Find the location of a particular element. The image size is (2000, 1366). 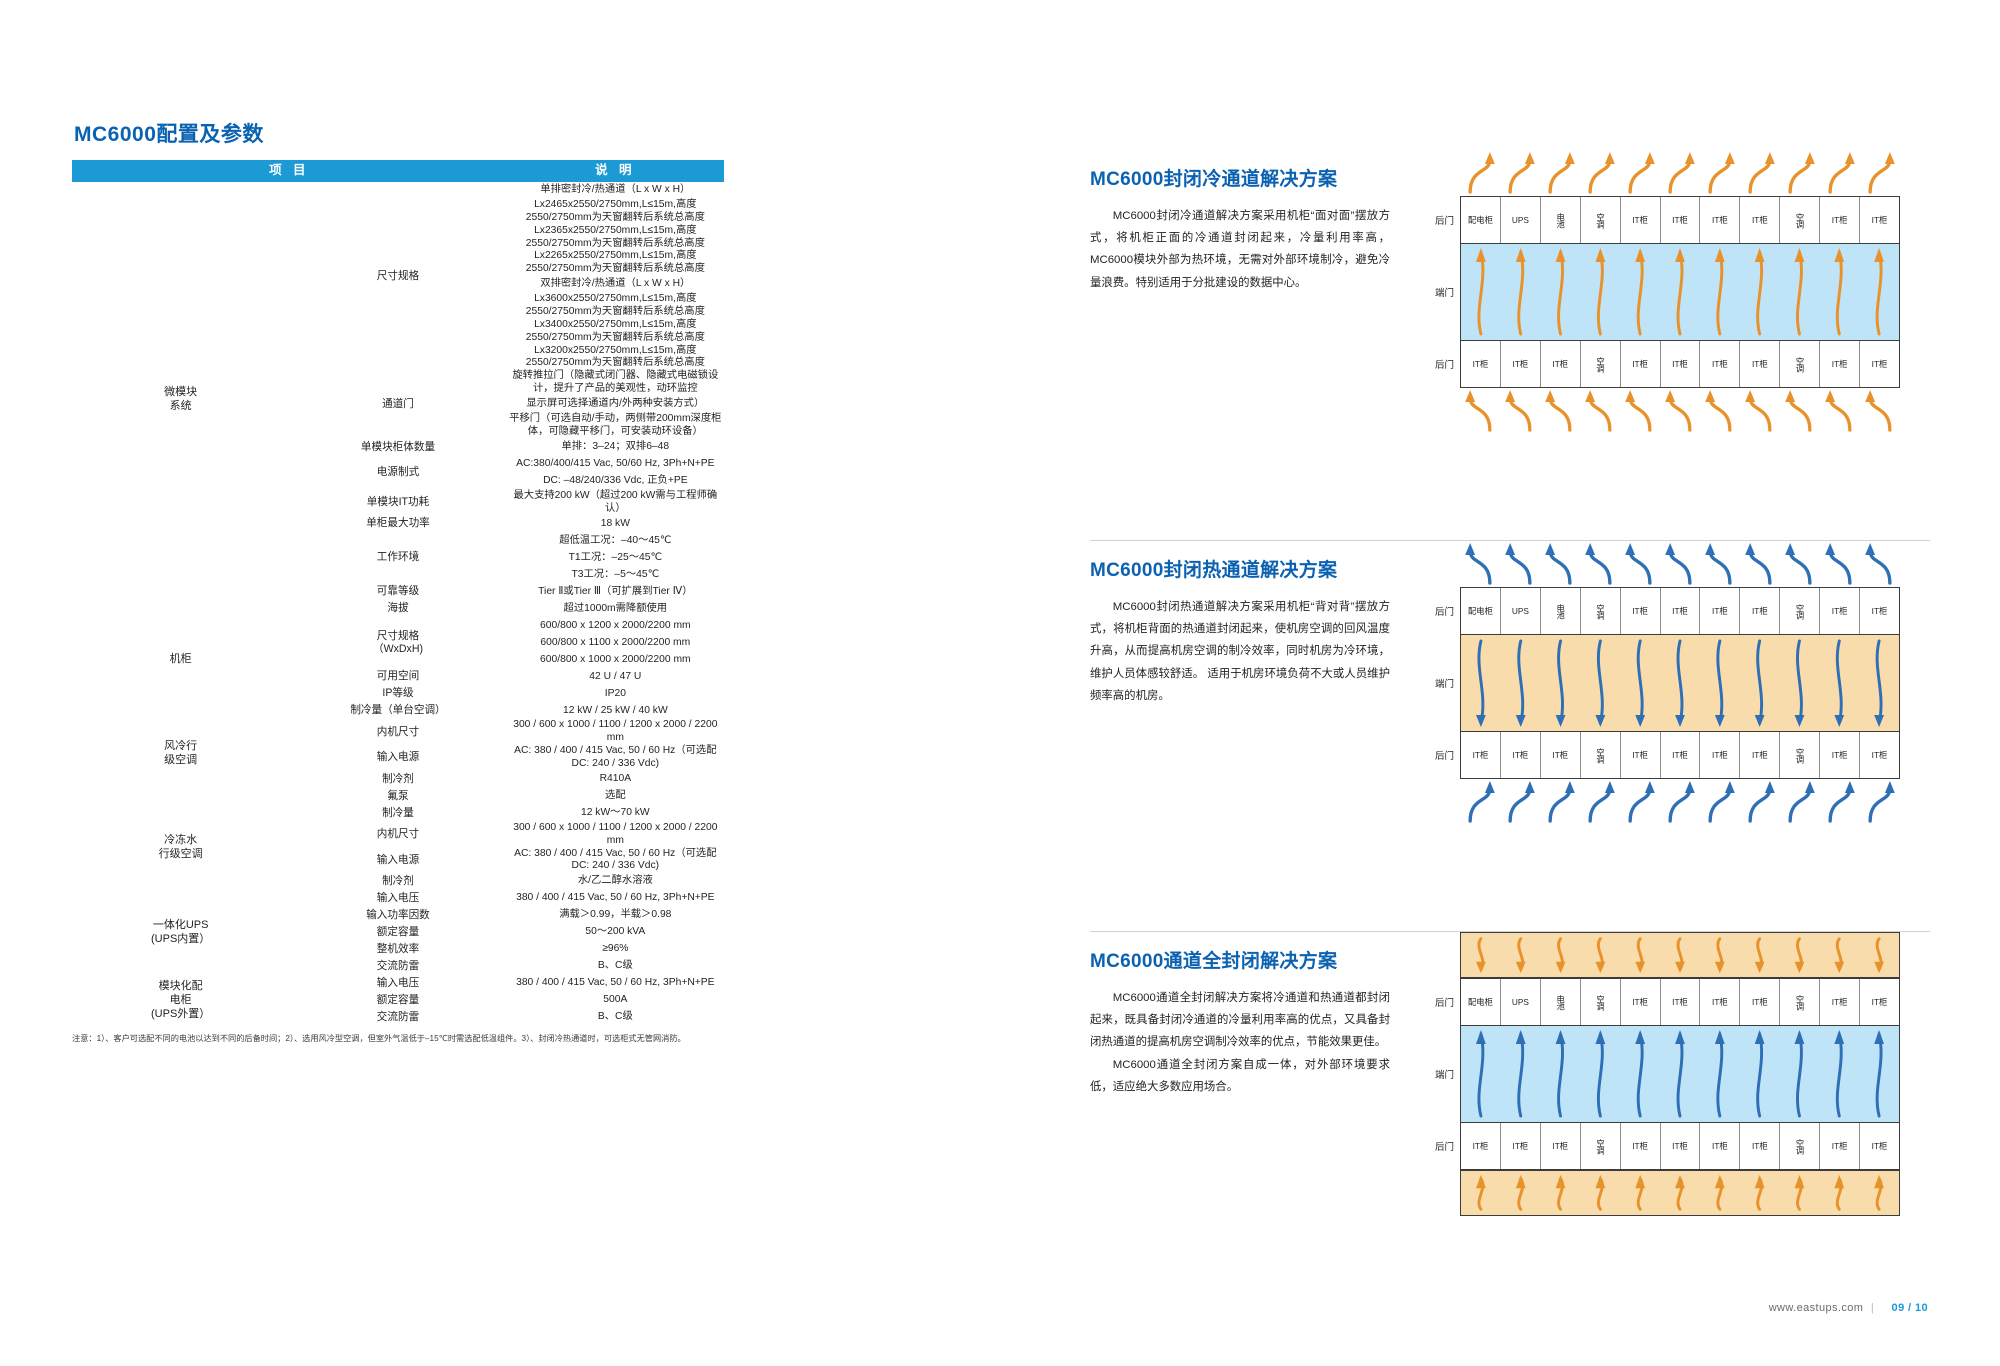

row-value: 双排密封冷/热通道（L x W x H） is located at coordinates (615, 284).